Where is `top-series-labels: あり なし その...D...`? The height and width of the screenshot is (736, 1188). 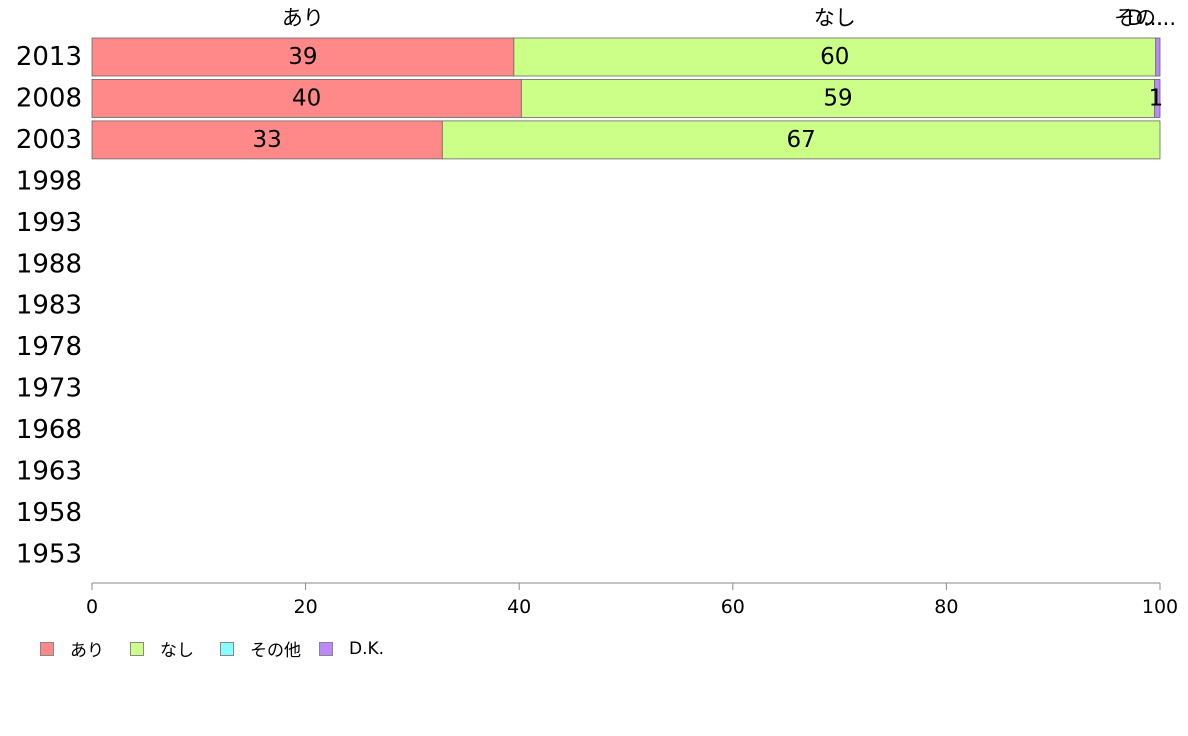 top-series-labels: あり なし その...D... is located at coordinates (729, 18).